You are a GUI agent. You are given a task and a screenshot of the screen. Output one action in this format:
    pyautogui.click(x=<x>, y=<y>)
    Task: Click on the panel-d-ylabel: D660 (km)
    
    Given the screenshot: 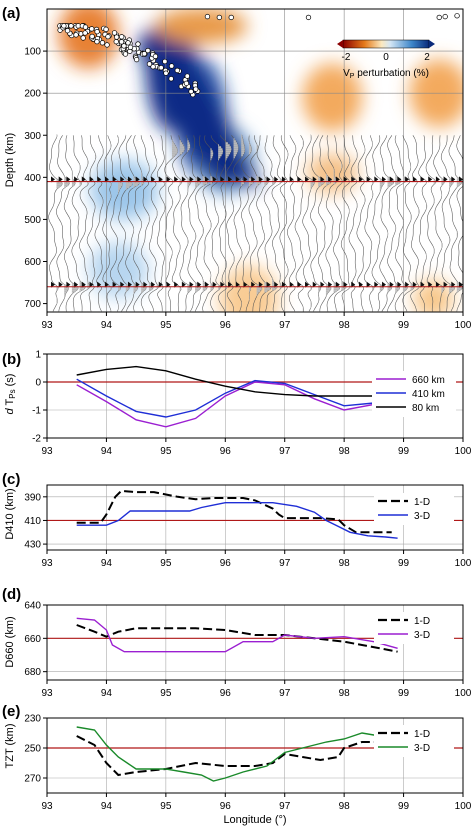 What is the action you would take?
    pyautogui.click(x=10, y=641)
    